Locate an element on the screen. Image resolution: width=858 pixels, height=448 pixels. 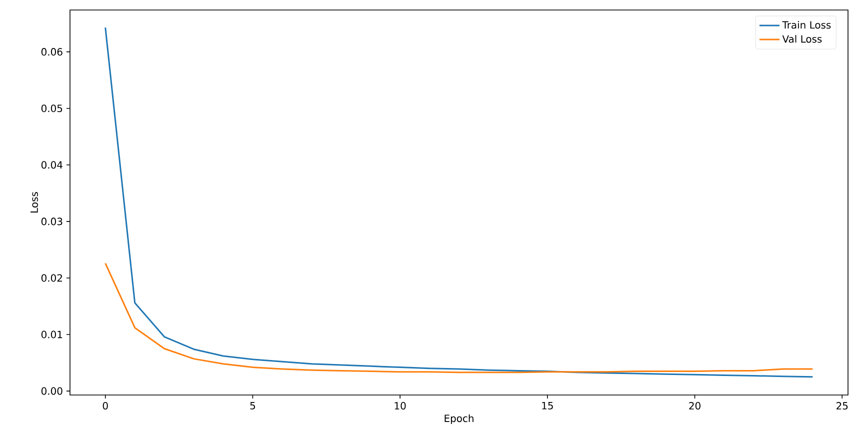
y-axis-title: Loss is located at coordinates (34, 202).